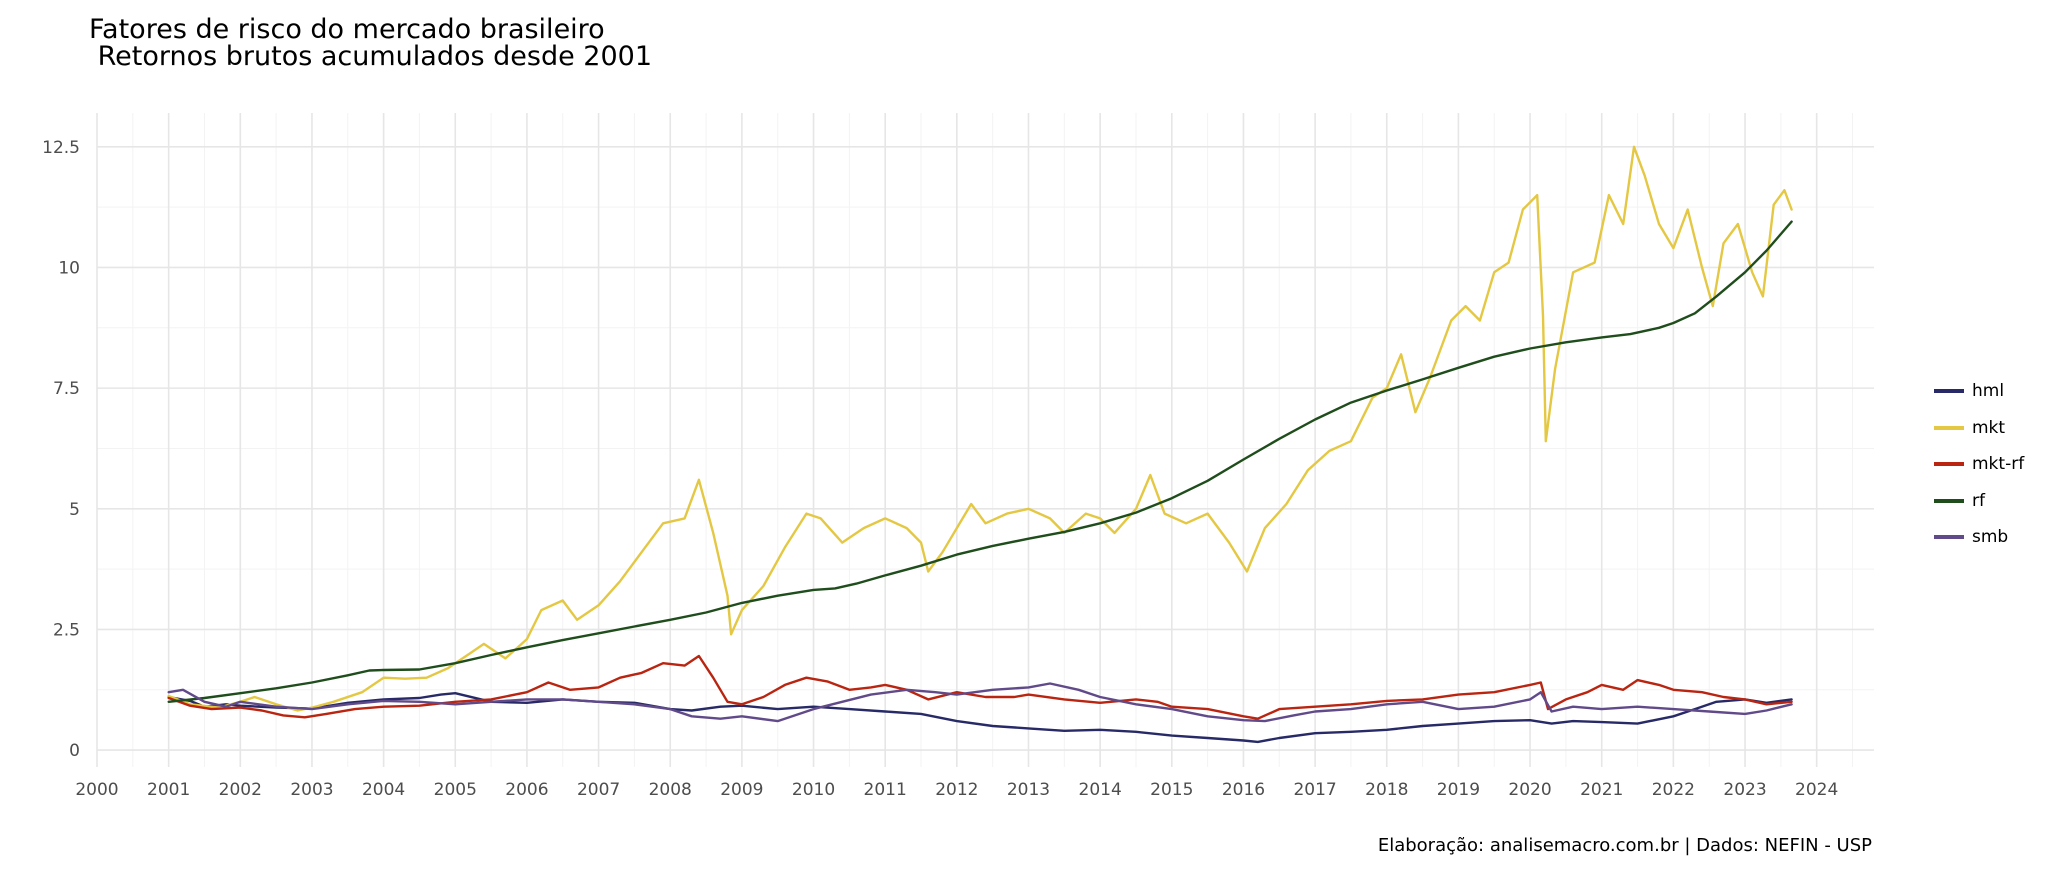 The height and width of the screenshot is (878, 2048). What do you see at coordinates (1978, 500) in the screenshot?
I see `legend-label-rf: rf` at bounding box center [1978, 500].